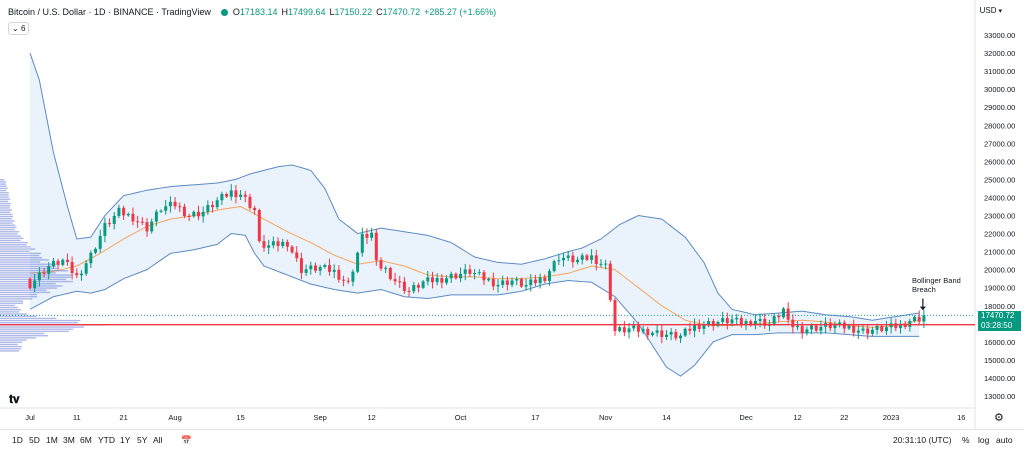 The width and height of the screenshot is (1024, 450). What do you see at coordinates (69, 440) in the screenshot?
I see `timeframe-3m: 3M` at bounding box center [69, 440].